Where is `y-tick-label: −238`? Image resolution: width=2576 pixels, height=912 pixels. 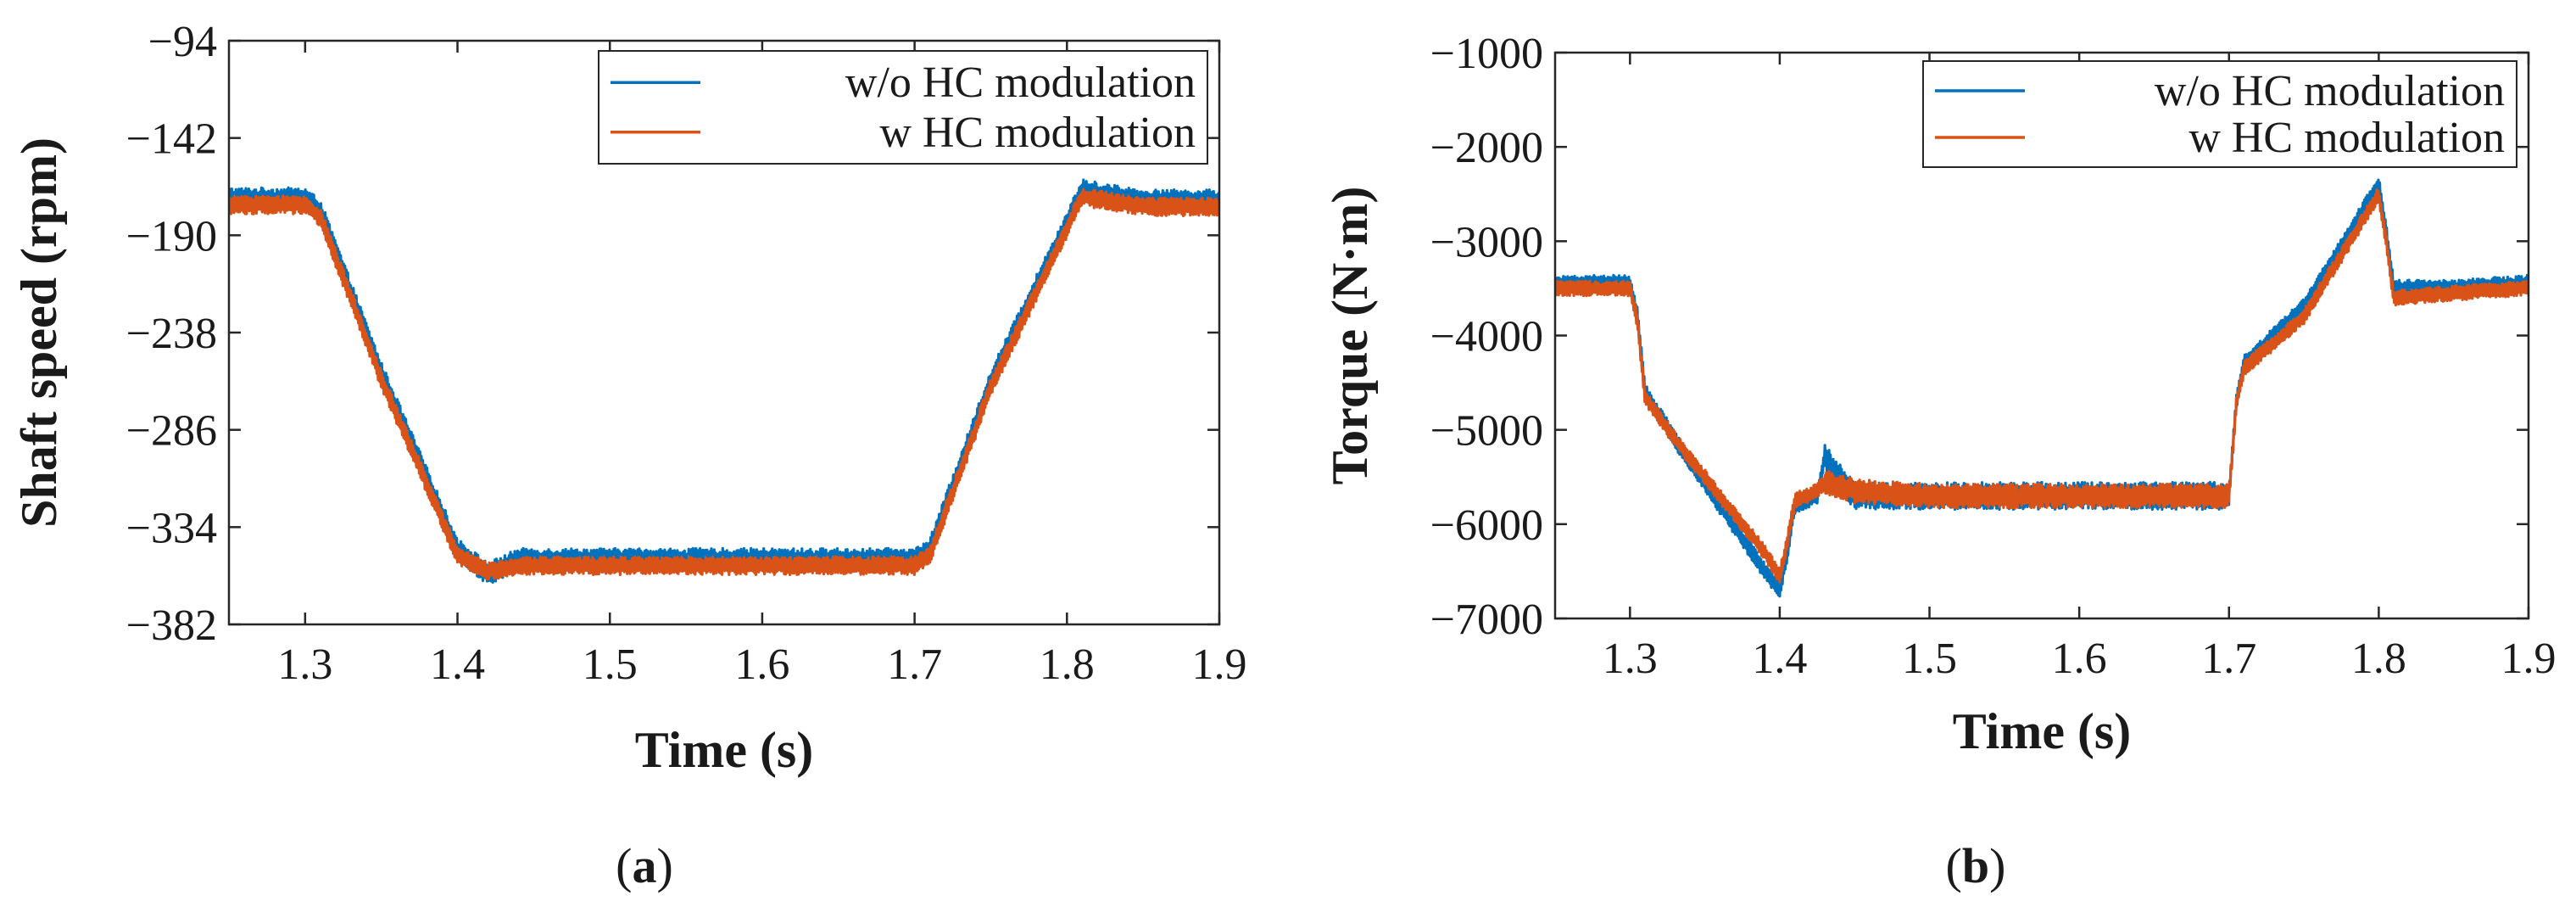
y-tick-label: −238 is located at coordinates (171, 334).